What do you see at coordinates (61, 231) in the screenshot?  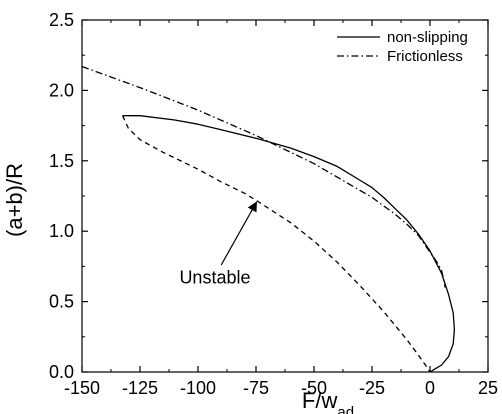 I see `y-tick-label: 1.0` at bounding box center [61, 231].